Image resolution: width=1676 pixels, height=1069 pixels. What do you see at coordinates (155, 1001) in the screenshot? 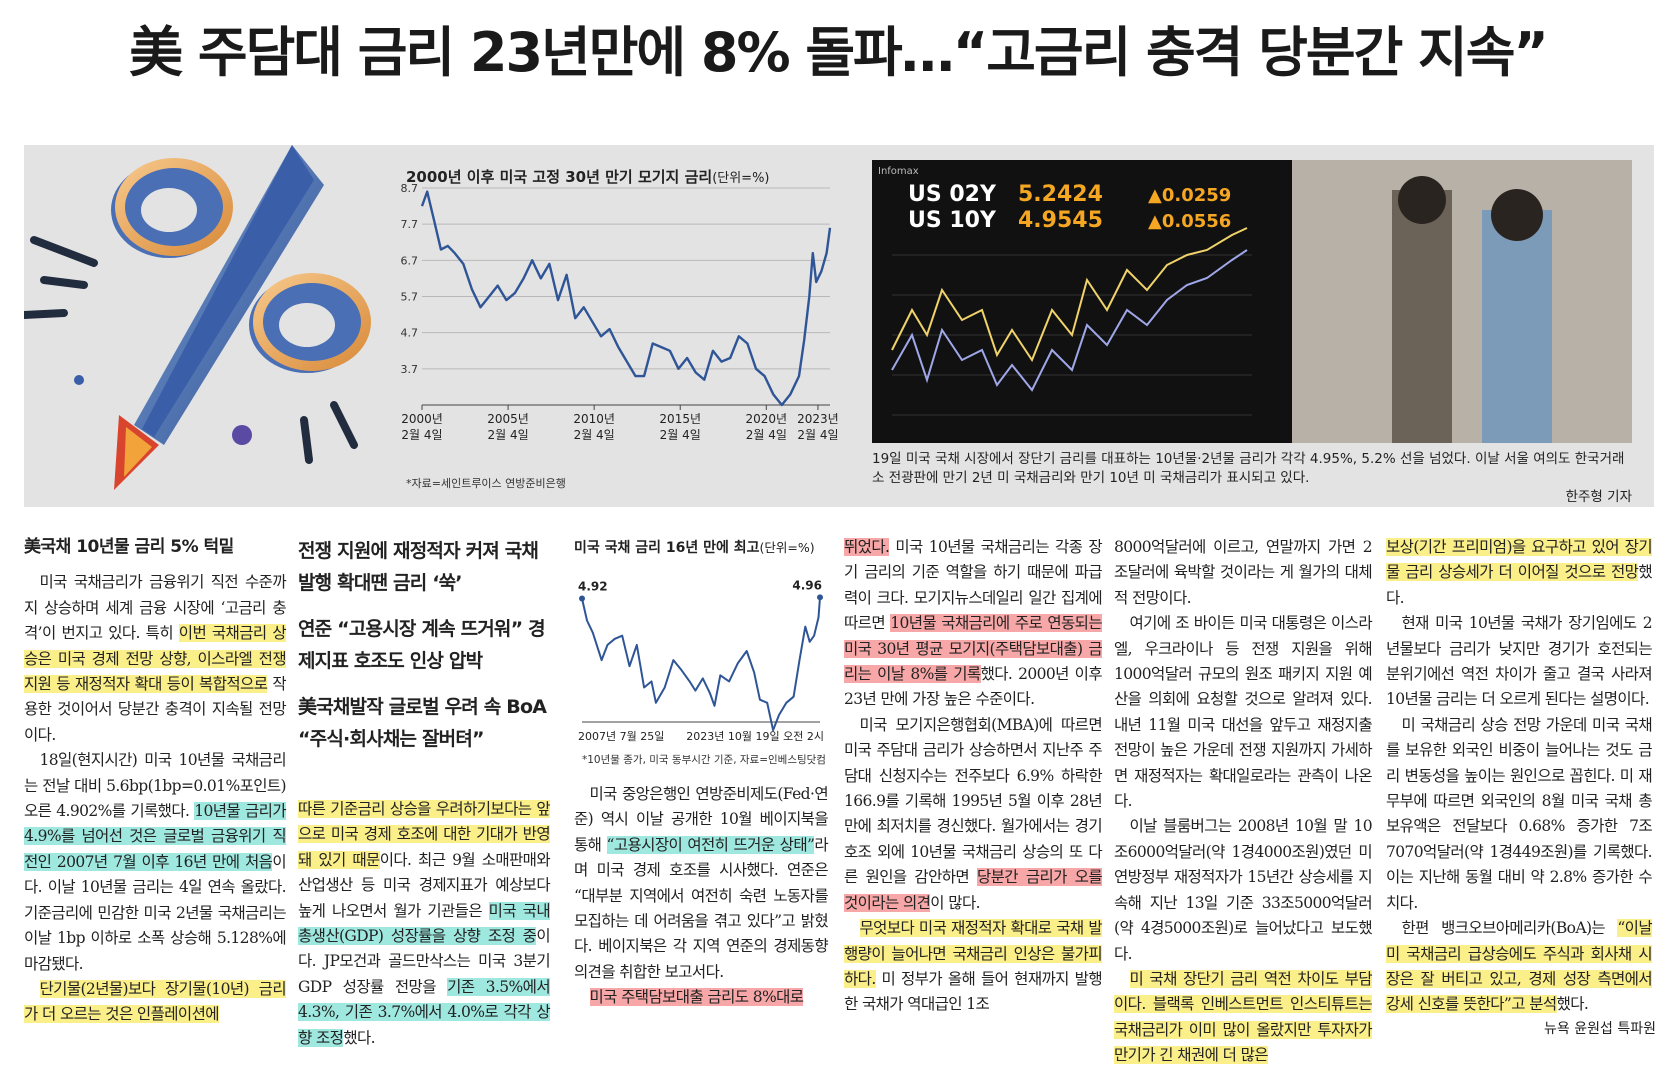
I see `paragraph: 단기물(2년물)보다 장기물(10년) 금리가 더 오르는 것은 인플레이션에` at bounding box center [155, 1001].